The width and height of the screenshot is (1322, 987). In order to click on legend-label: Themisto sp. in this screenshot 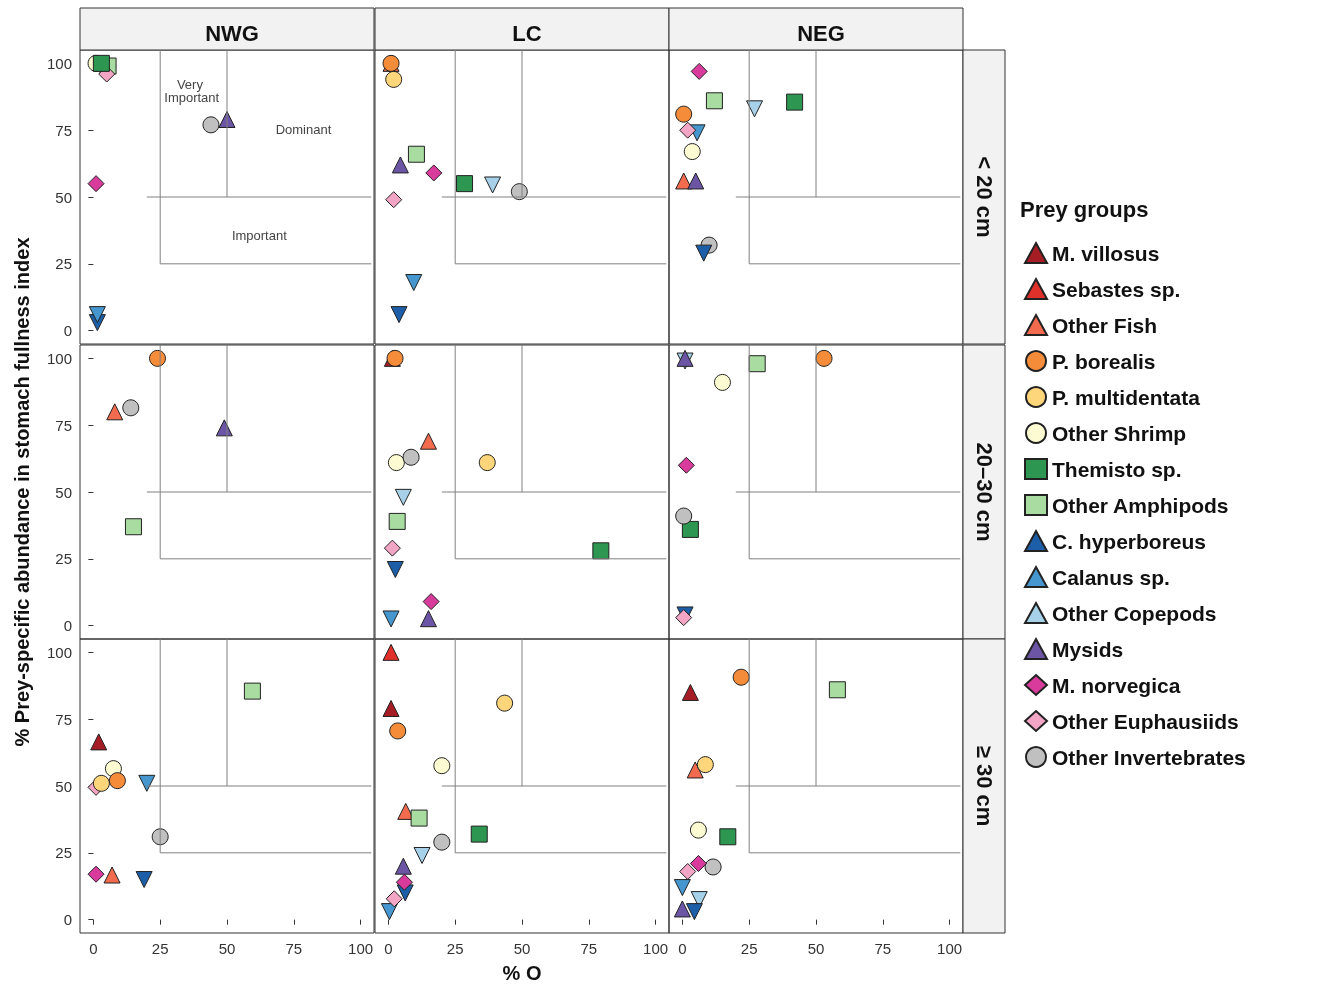, I will do `click(1117, 469)`.